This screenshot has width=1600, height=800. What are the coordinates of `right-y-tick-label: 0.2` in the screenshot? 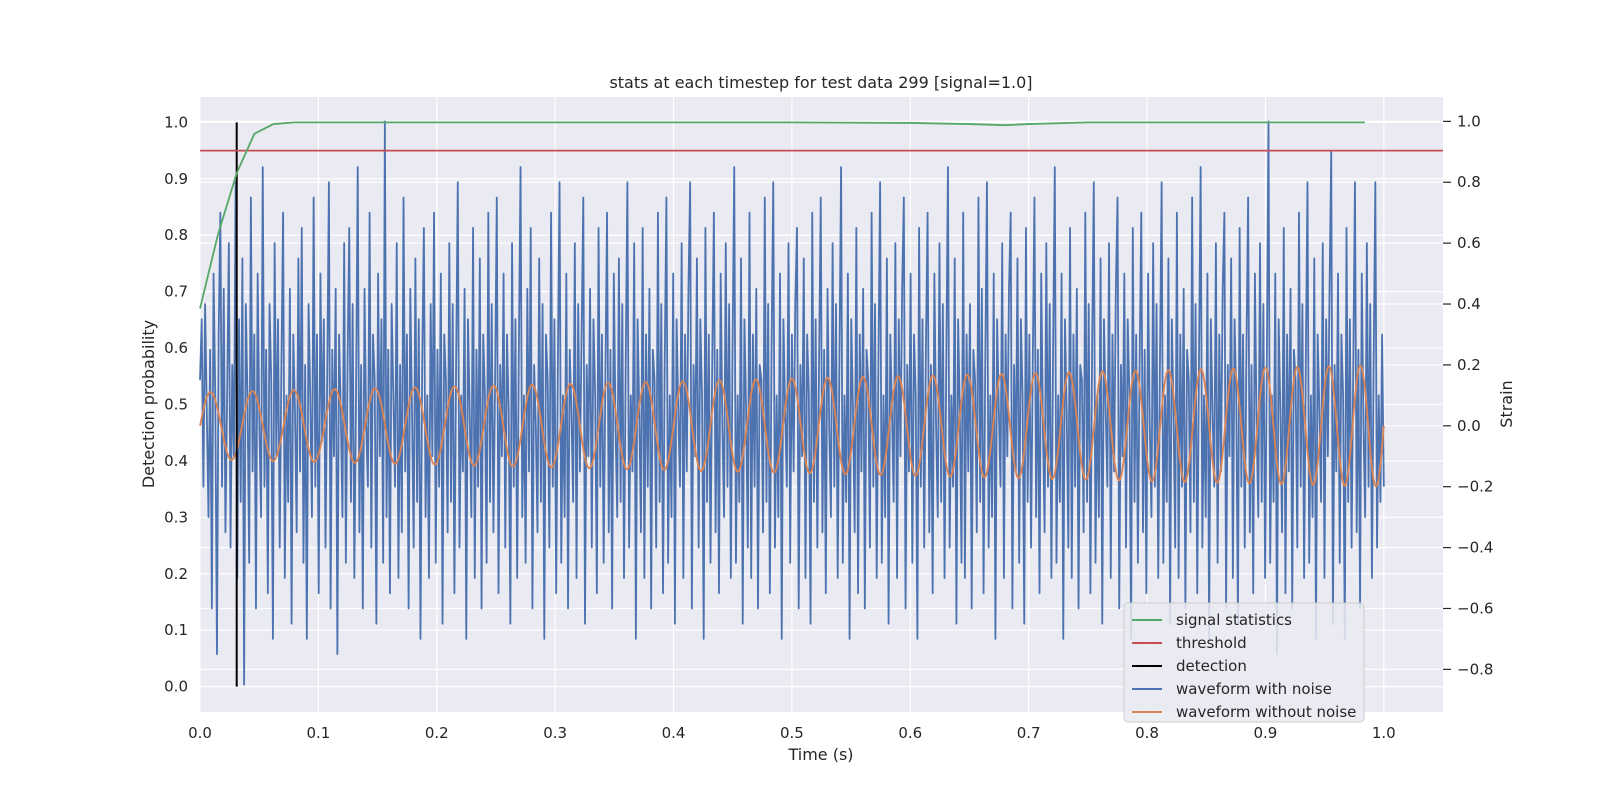 It's located at (1469, 365).